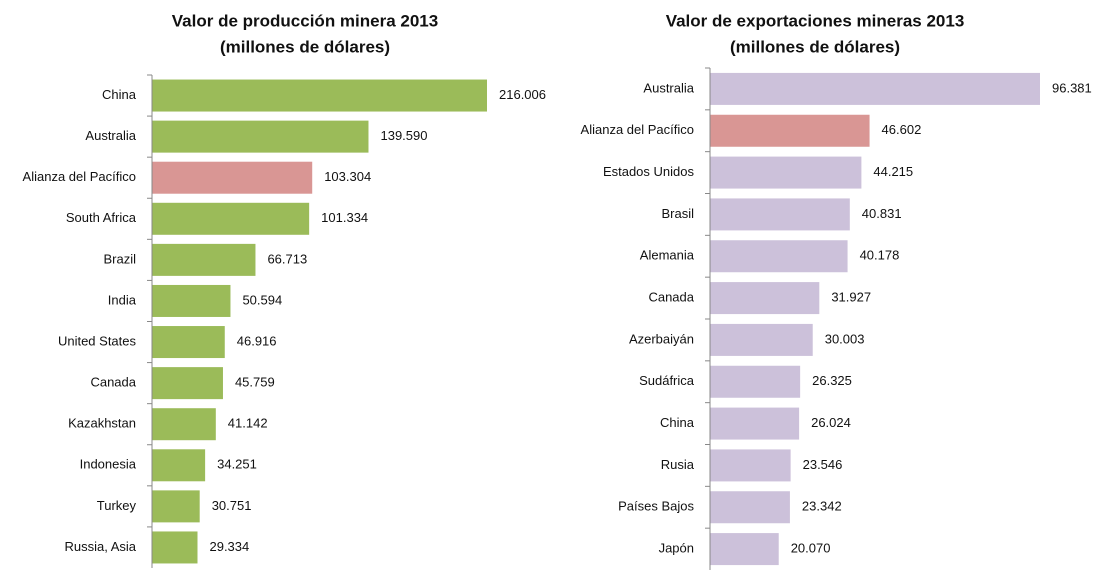  What do you see at coordinates (347, 176) in the screenshot?
I see `value-label: 103.304` at bounding box center [347, 176].